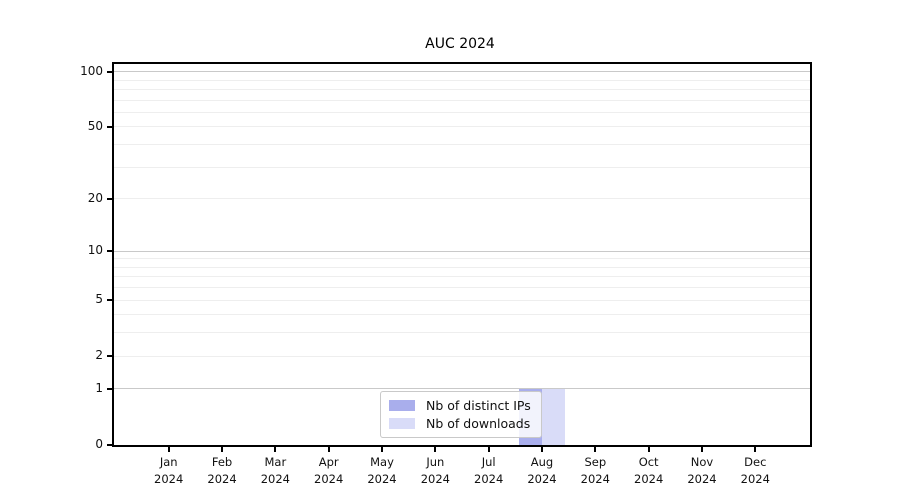 Image resolution: width=900 pixels, height=500 pixels. Describe the element at coordinates (460, 44) in the screenshot. I see `chart-title: AUC 2024` at that location.